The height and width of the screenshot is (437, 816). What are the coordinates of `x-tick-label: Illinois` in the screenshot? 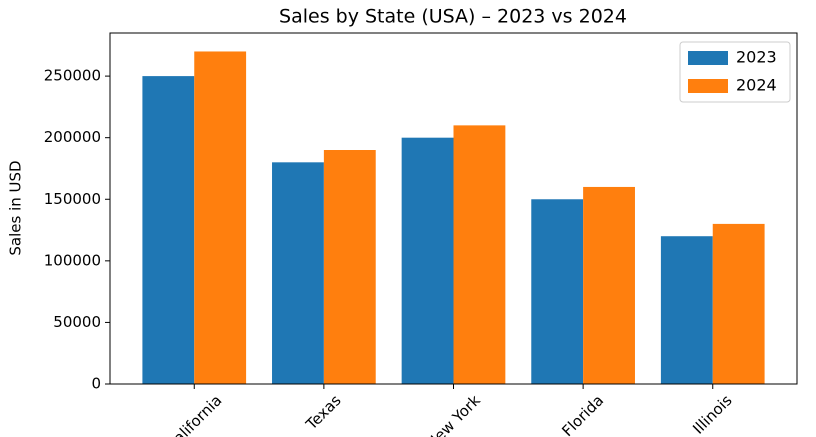 It's located at (712, 414).